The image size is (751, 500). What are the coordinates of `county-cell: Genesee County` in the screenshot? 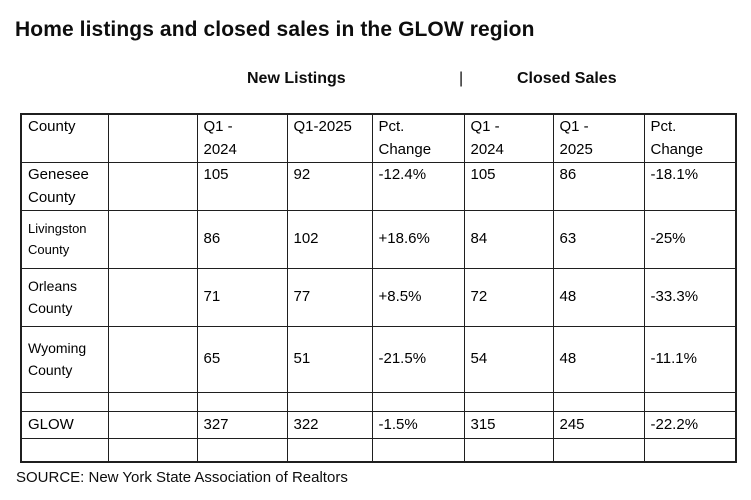 It's located at (64, 186).